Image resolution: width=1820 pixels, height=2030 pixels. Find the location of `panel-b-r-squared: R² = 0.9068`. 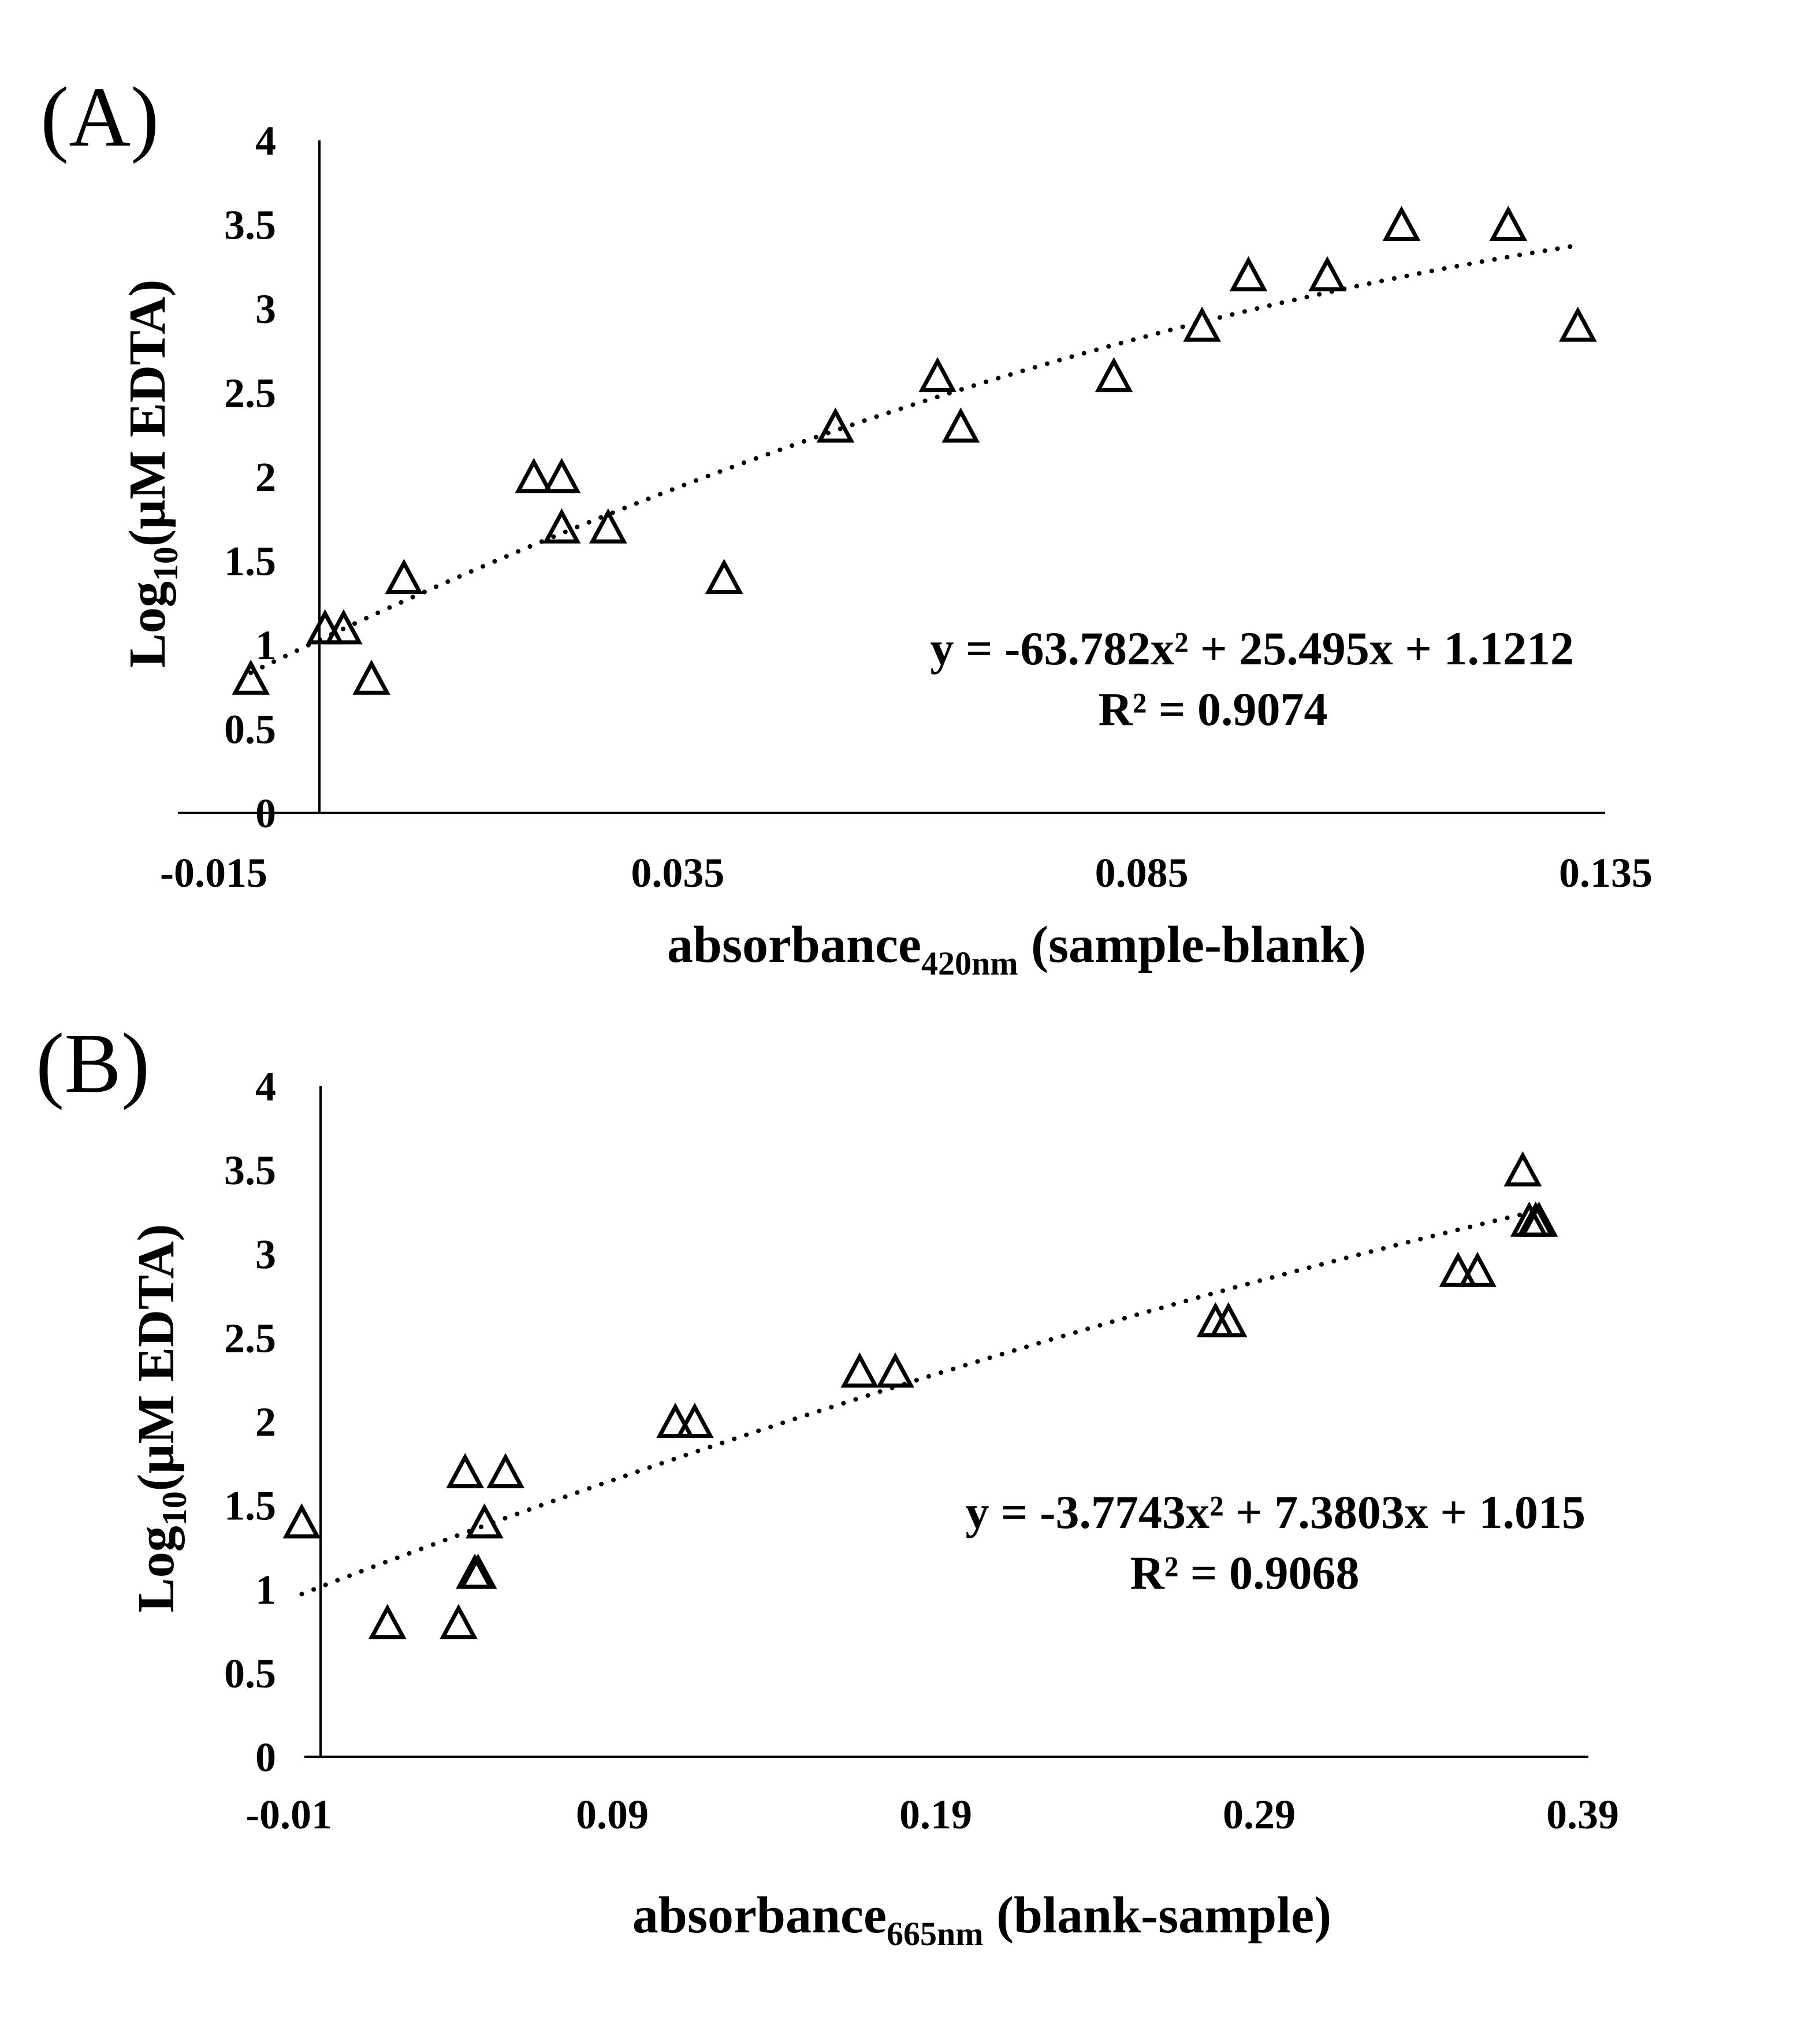

panel-b-r-squared: R² = 0.9068 is located at coordinates (1244, 1572).